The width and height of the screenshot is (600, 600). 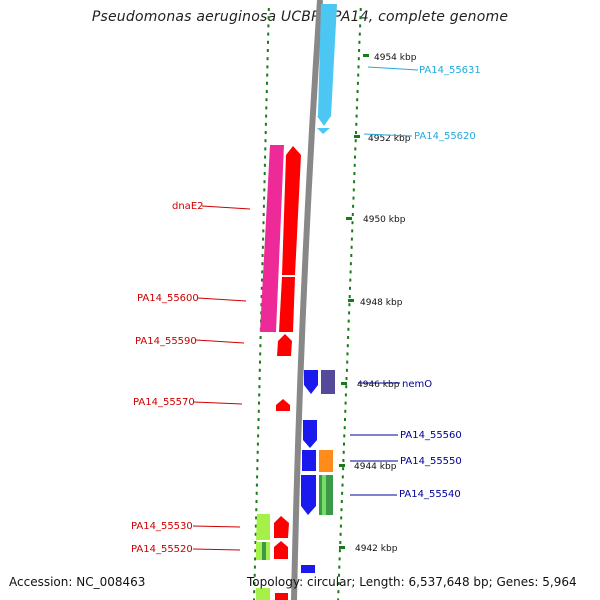 I want to click on tick-dashes-right, so click(x=349, y=304).